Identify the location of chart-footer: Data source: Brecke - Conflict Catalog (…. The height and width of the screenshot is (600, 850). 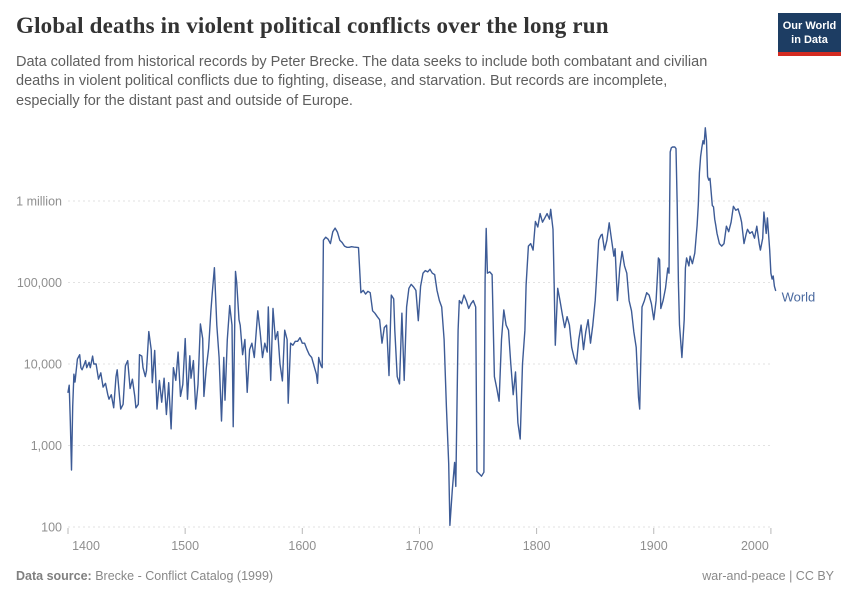
(425, 579).